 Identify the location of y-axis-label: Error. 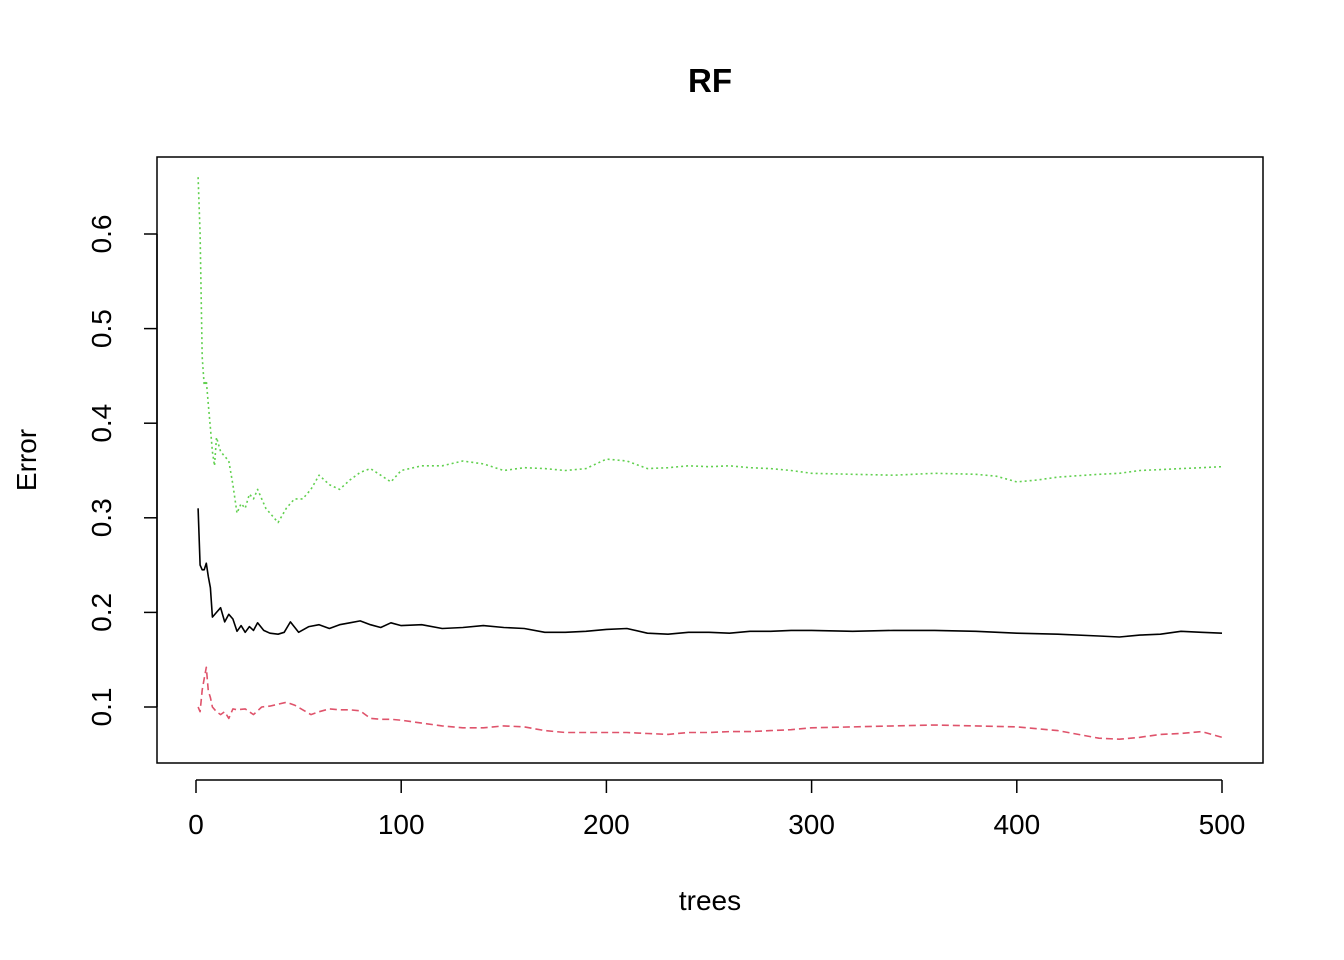
(26, 460).